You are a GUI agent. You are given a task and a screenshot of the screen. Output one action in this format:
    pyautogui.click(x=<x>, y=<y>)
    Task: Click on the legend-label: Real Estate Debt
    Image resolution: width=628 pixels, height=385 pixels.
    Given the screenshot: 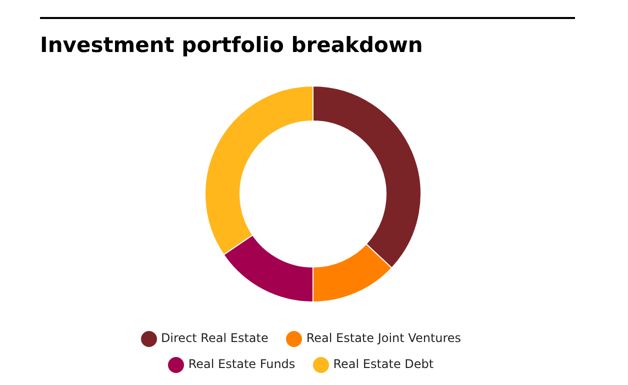 What is the action you would take?
    pyautogui.click(x=383, y=364)
    